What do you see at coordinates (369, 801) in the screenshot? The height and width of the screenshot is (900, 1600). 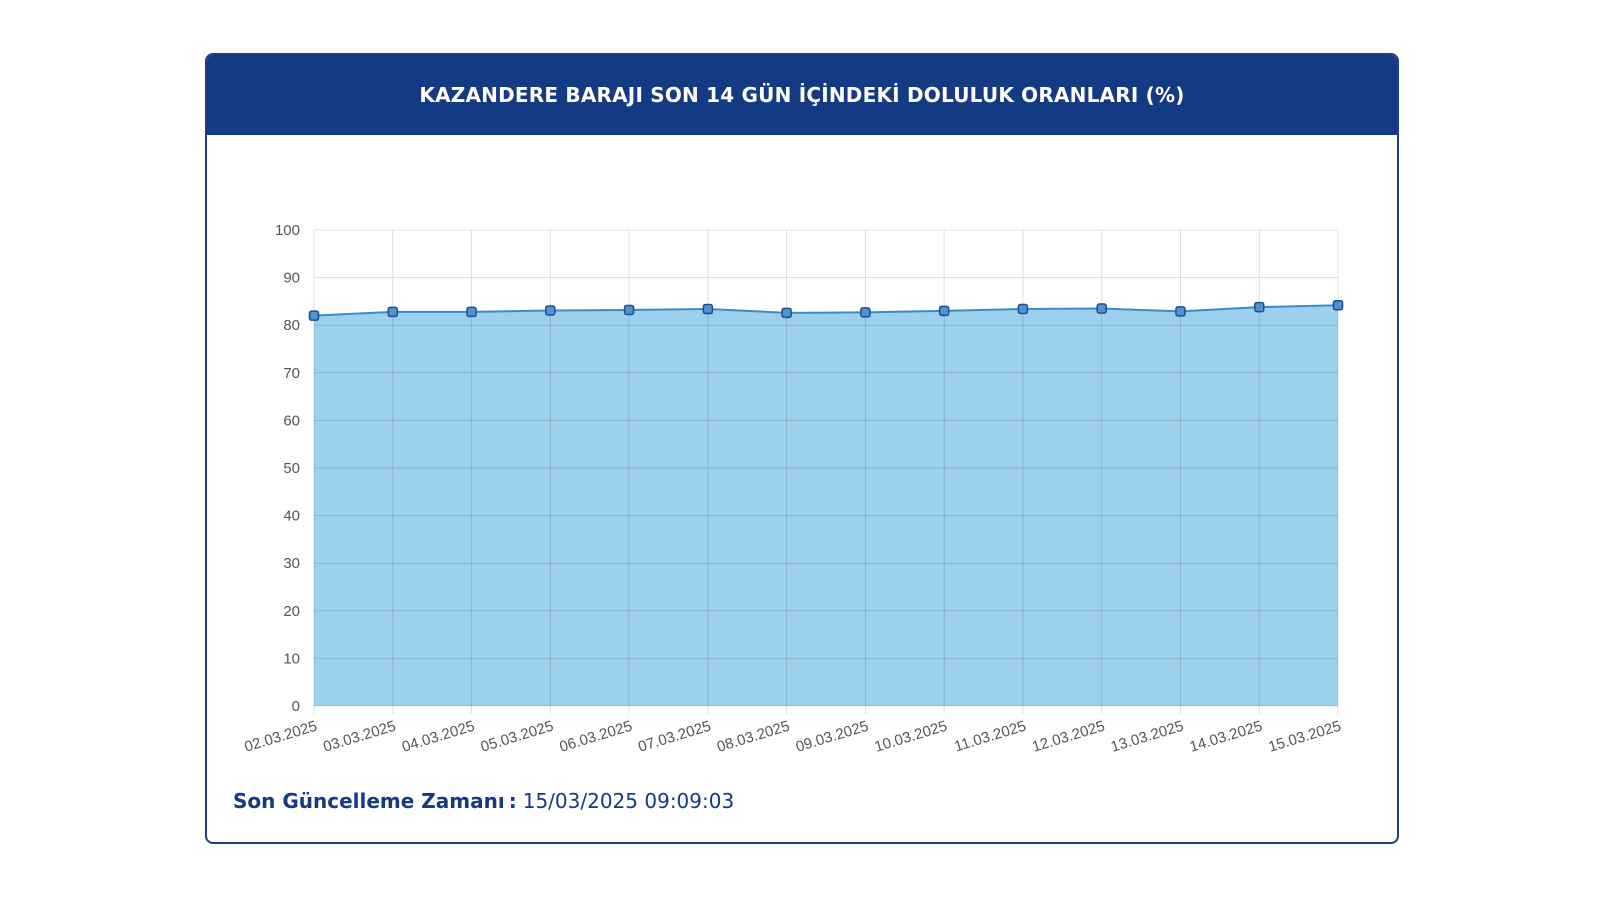 I see `last-update-label: Son Güncelleme Zamanı` at bounding box center [369, 801].